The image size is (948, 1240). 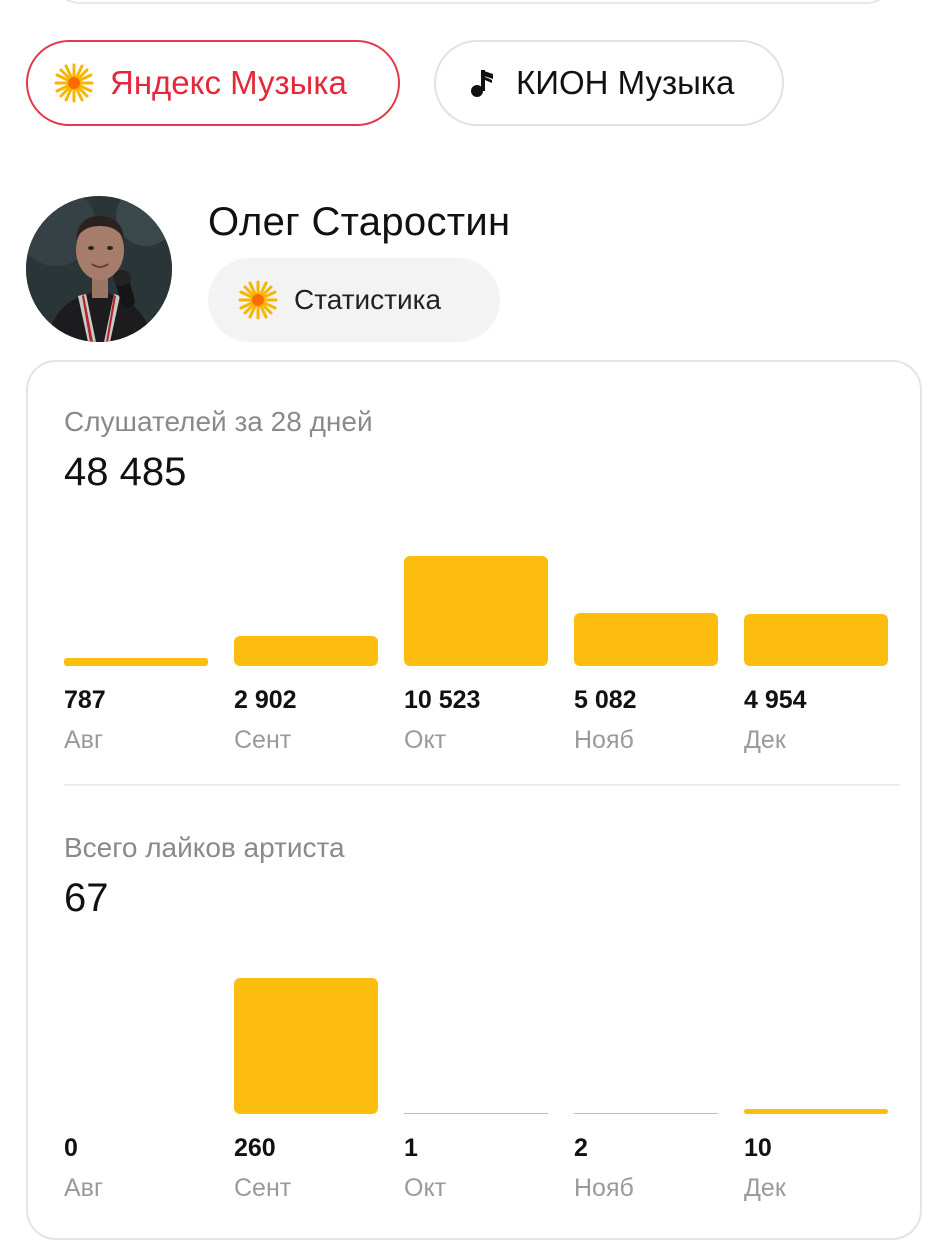 What do you see at coordinates (84, 740) in the screenshot?
I see `listeners-bar-month-0: Авг` at bounding box center [84, 740].